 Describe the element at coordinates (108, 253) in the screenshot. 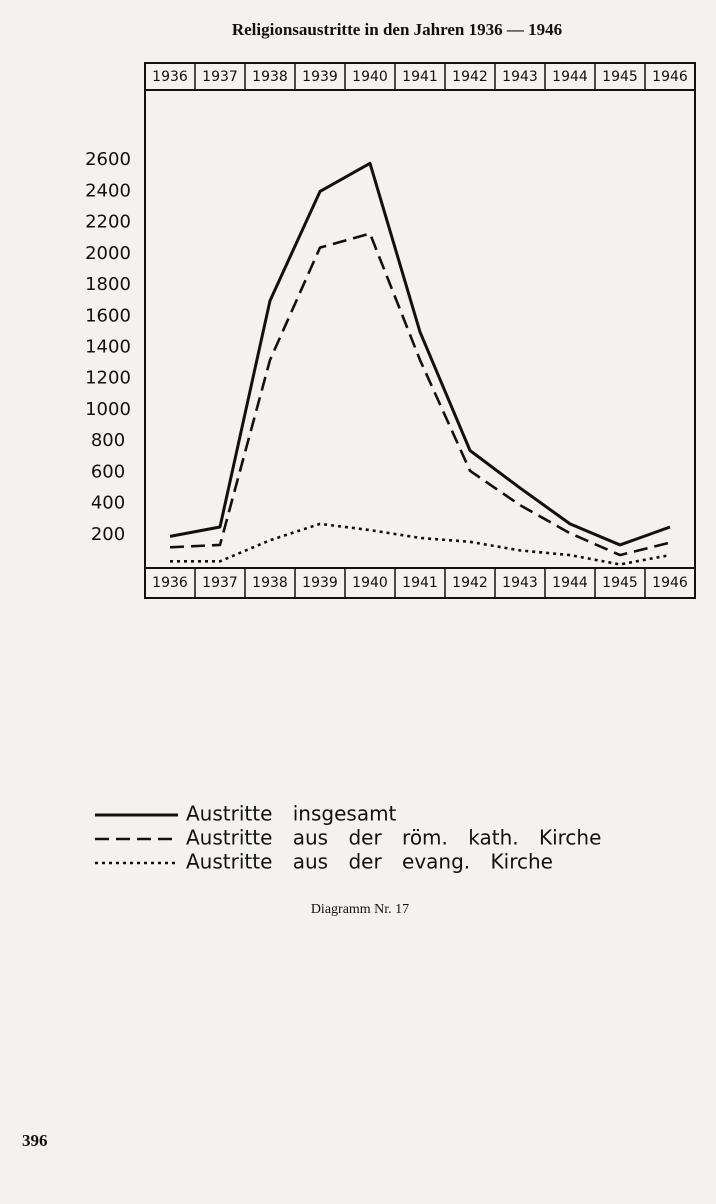

I see `y-tick-label: 2000` at that location.